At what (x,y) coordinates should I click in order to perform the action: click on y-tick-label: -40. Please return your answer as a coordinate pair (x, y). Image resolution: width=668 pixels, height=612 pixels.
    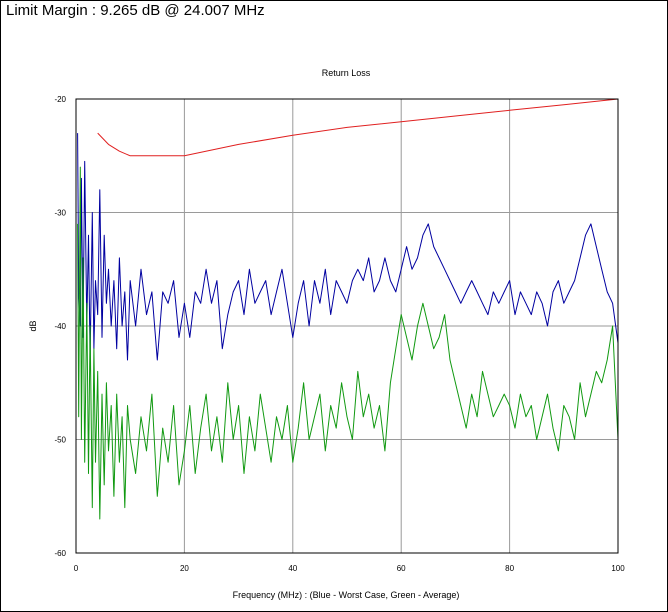
    Looking at the image, I should click on (60, 326).